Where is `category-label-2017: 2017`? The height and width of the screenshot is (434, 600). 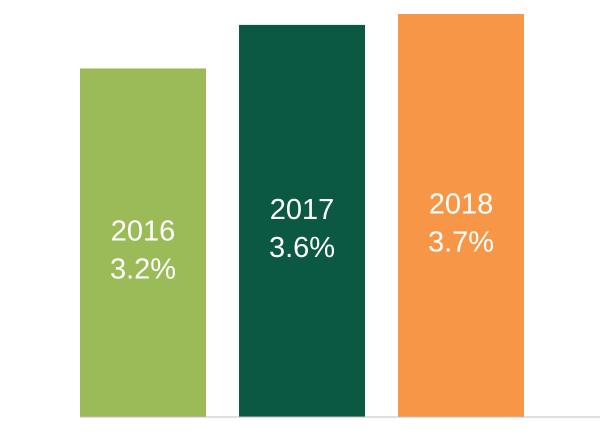 category-label-2017: 2017 is located at coordinates (302, 210).